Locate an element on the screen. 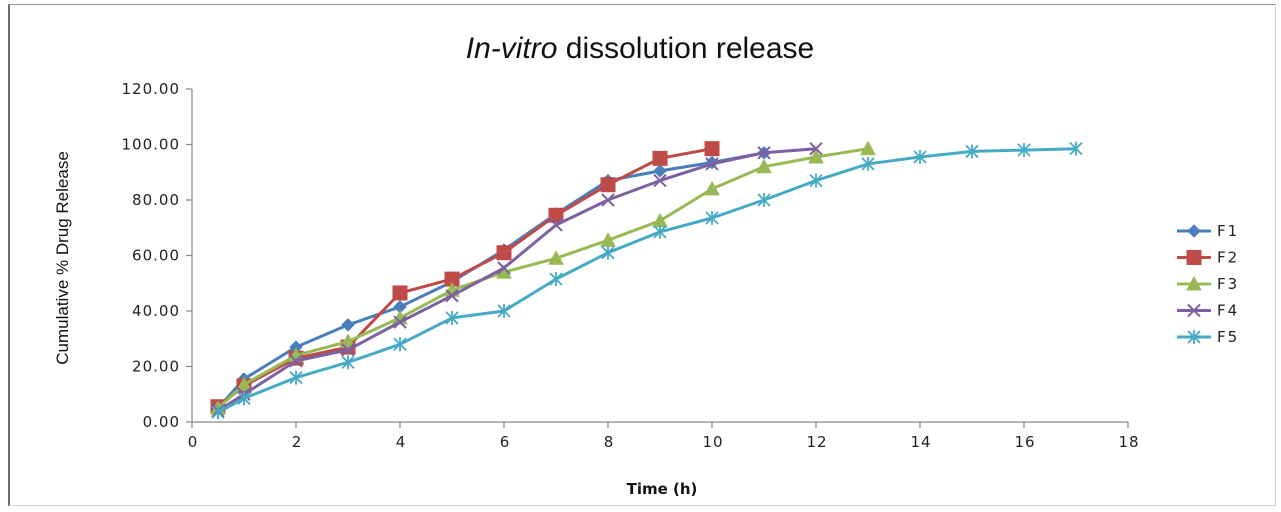 This screenshot has height=512, width=1281. x-tick-label: 8 is located at coordinates (609, 442).